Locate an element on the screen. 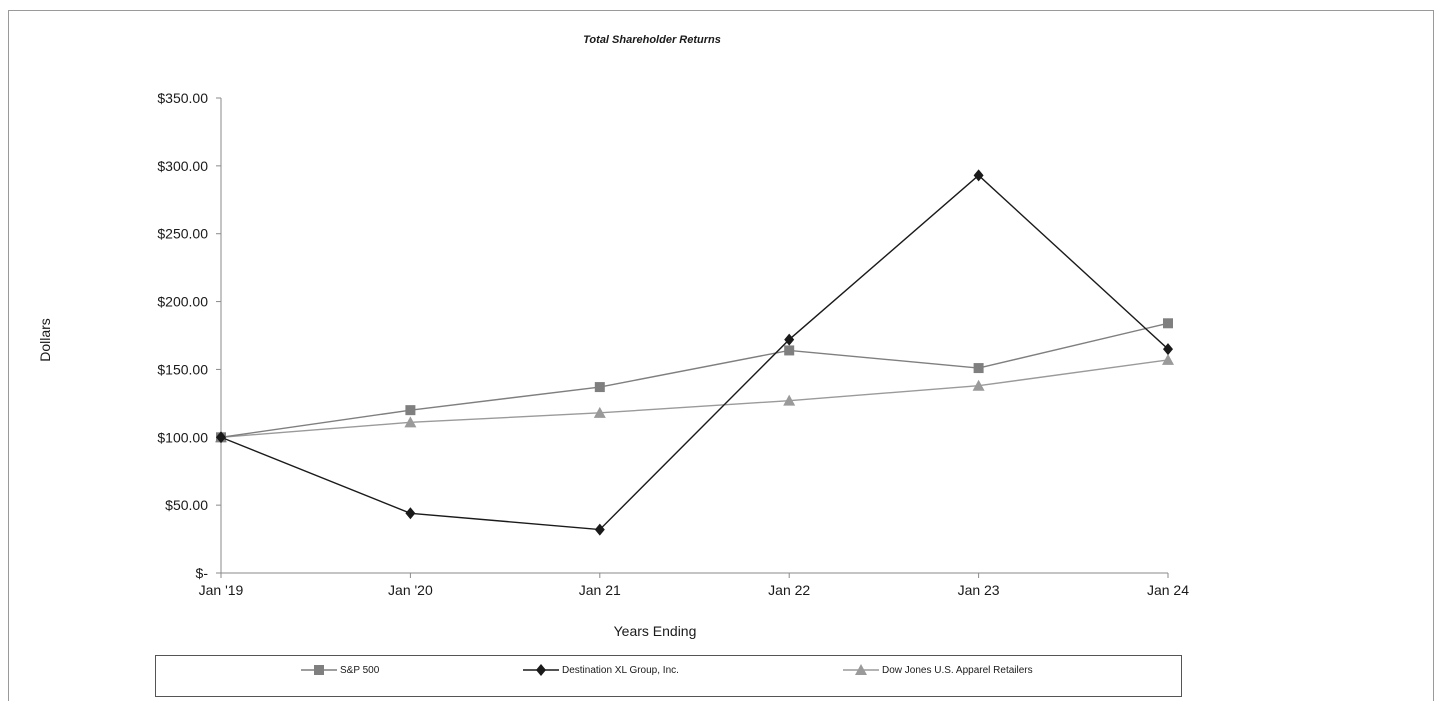 The image size is (1439, 701). x-tick-label: Jan 21 is located at coordinates (600, 590).